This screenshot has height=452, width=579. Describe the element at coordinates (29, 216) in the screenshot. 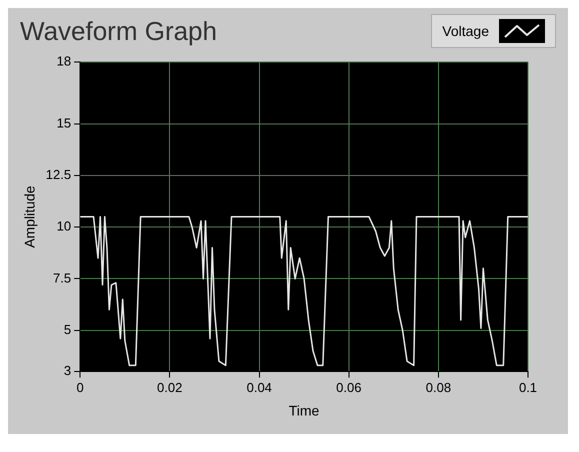

I see `y-axis-title: Amplitude` at that location.